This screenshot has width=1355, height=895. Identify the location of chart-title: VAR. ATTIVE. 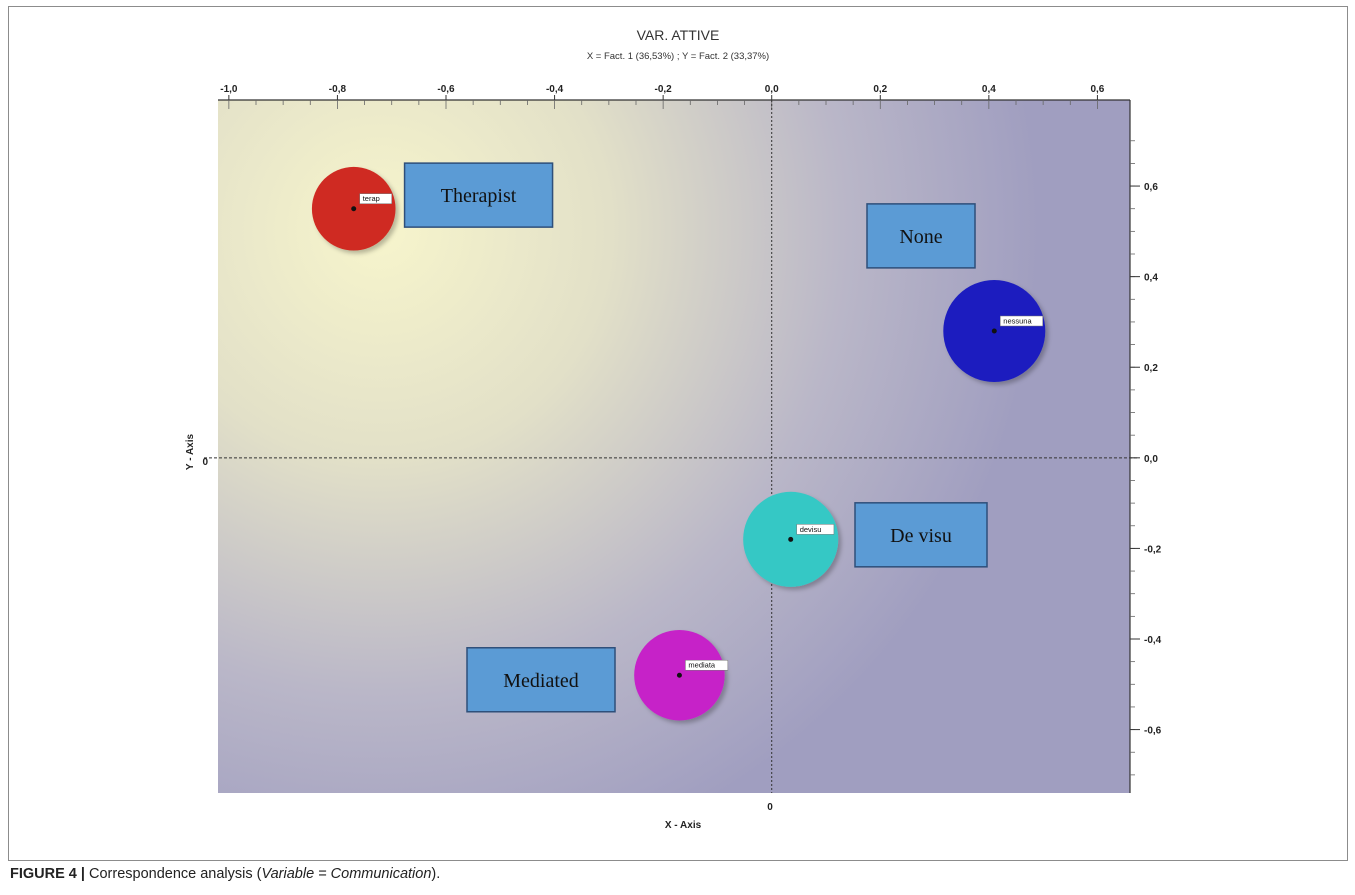
(678, 35).